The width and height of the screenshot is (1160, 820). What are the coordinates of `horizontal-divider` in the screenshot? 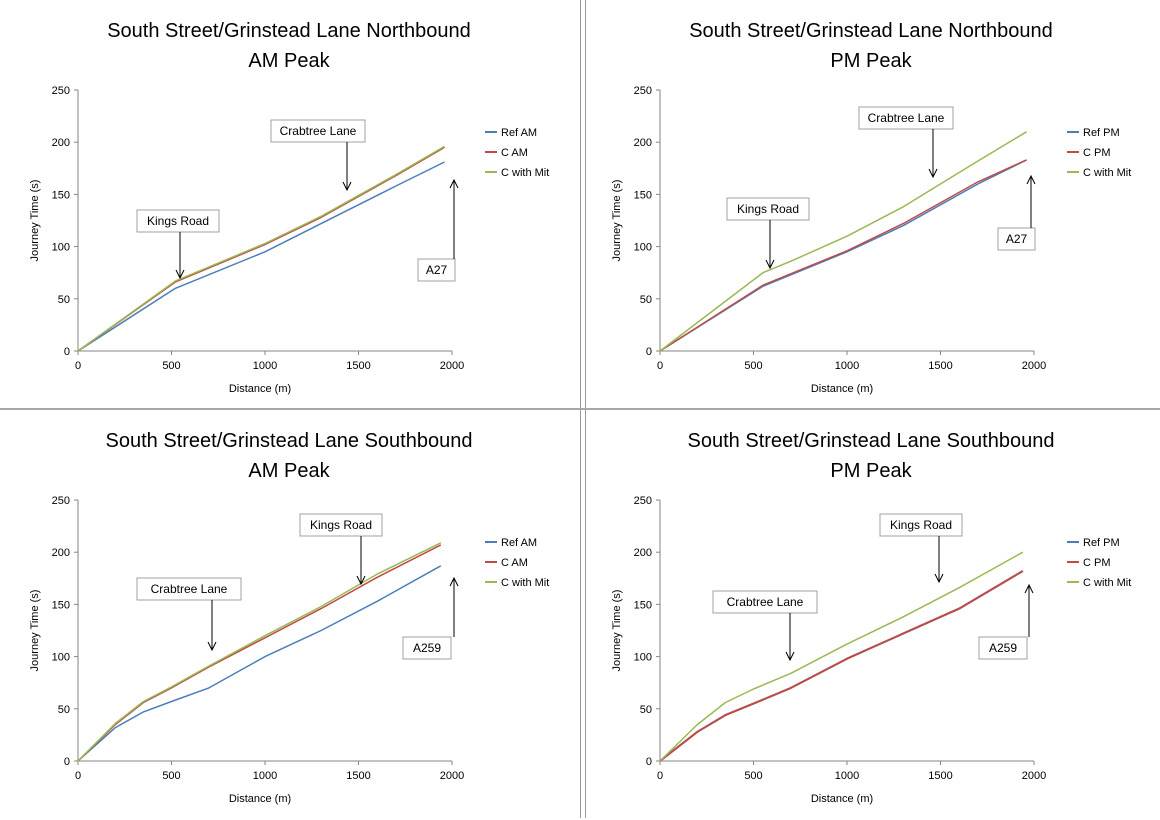 It's located at (580, 409).